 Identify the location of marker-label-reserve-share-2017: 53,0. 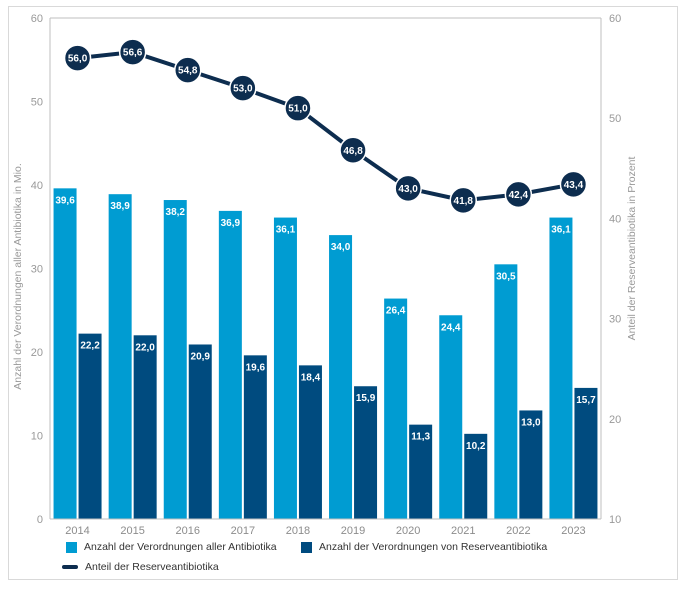
(243, 89).